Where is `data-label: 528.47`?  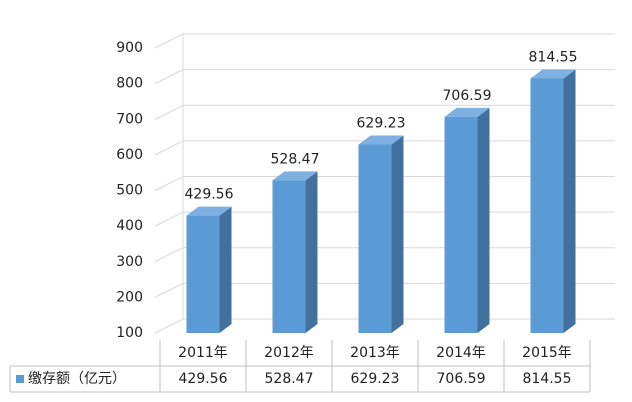 data-label: 528.47 is located at coordinates (295, 159).